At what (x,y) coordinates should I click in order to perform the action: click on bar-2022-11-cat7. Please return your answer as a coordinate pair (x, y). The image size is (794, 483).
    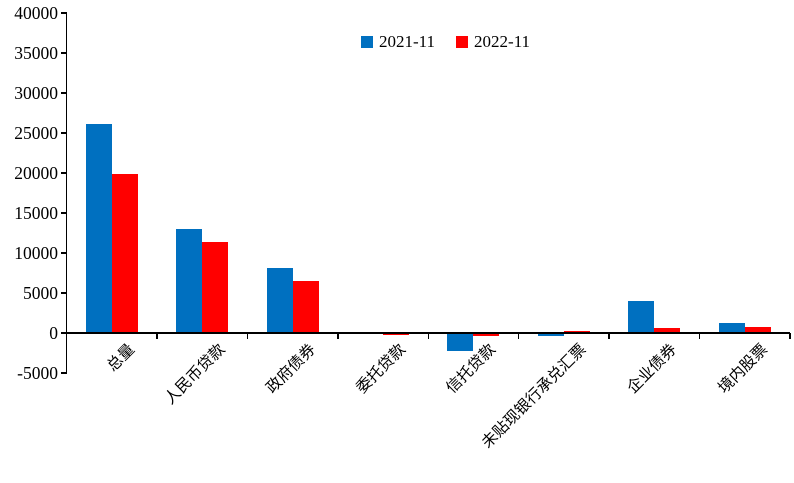
    Looking at the image, I should click on (757, 329).